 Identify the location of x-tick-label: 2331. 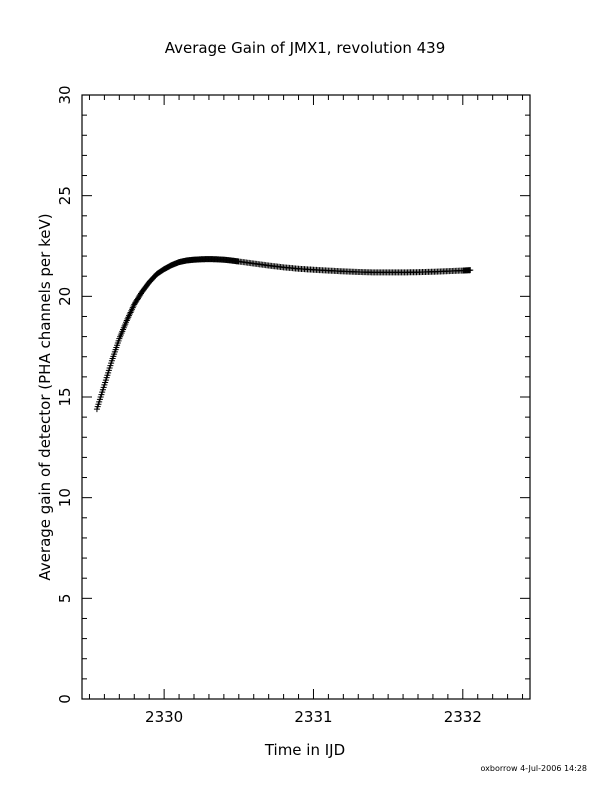
(313, 717).